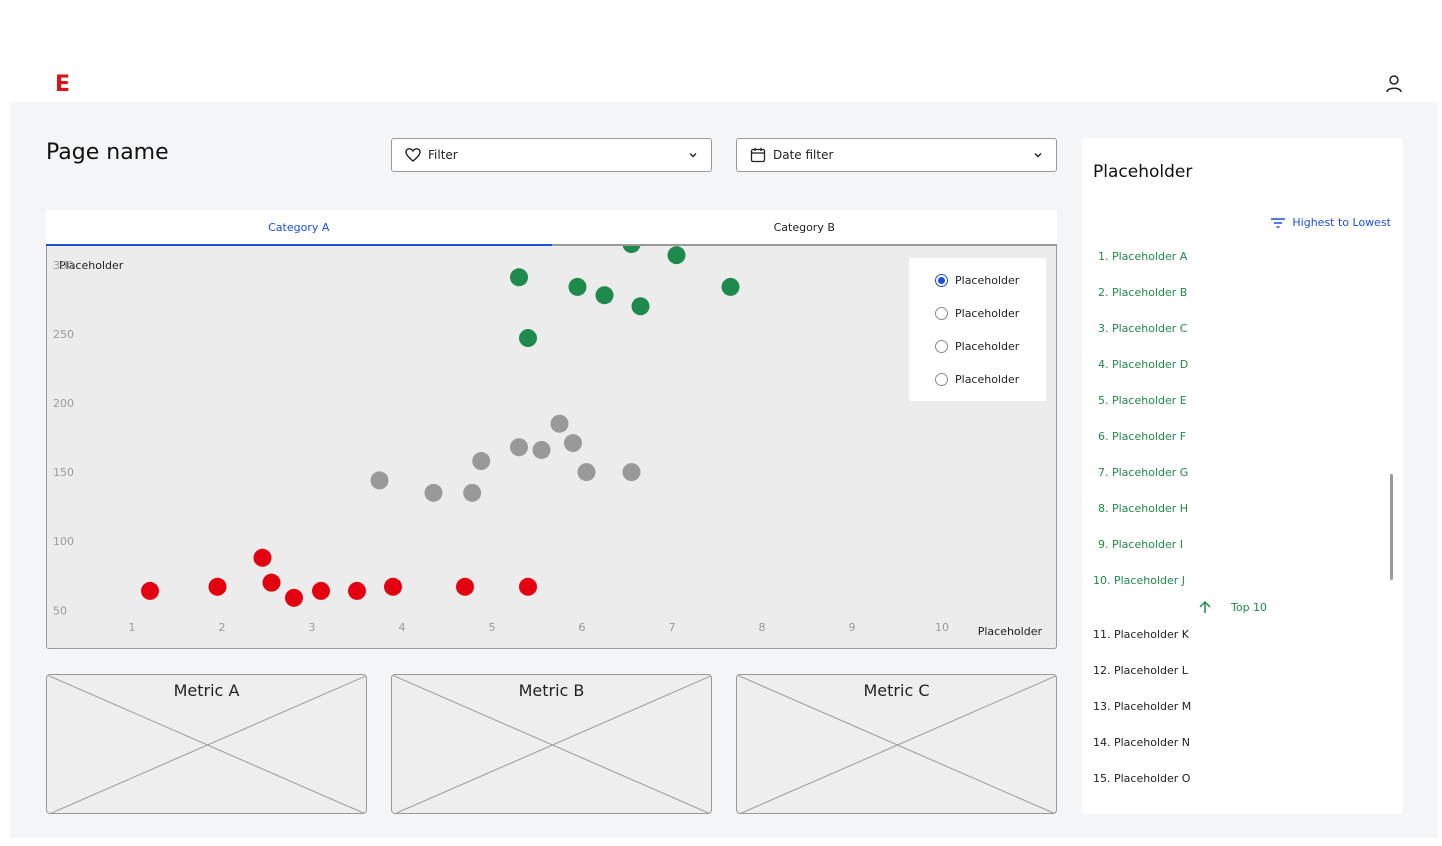  I want to click on tab-category-a: Category A, so click(299, 228).